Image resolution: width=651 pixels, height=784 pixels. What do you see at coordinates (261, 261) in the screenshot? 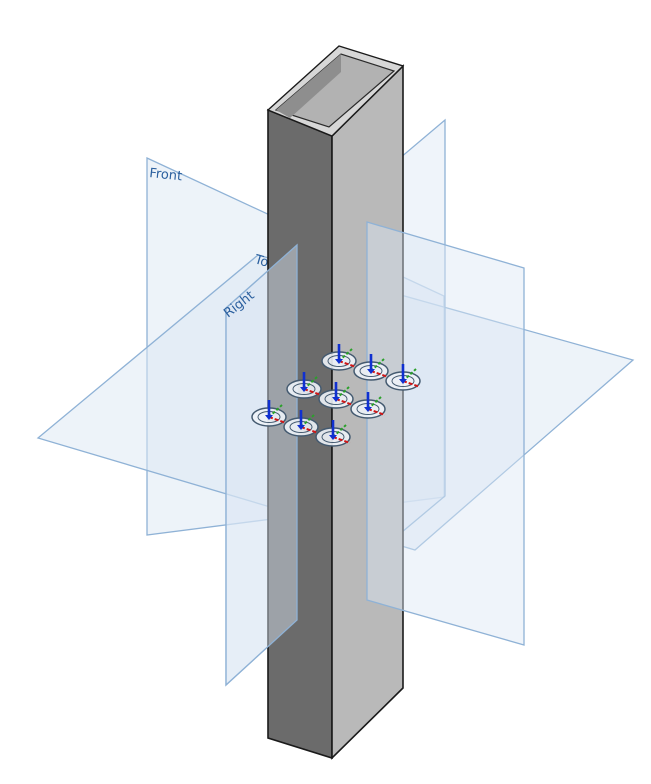
I see `top-plane-label: To` at bounding box center [261, 261].